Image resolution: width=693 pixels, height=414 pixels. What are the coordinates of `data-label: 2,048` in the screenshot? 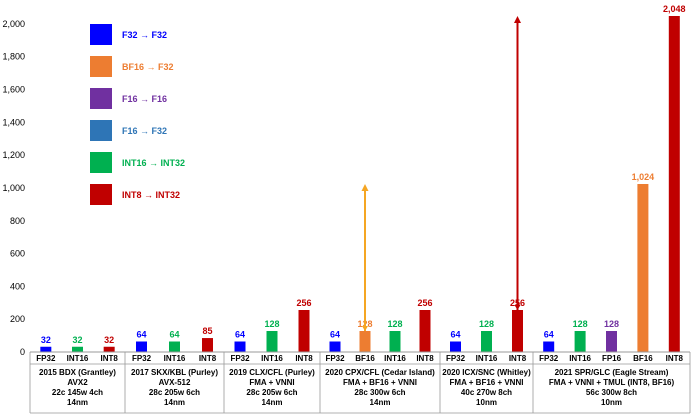 It's located at (674, 9).